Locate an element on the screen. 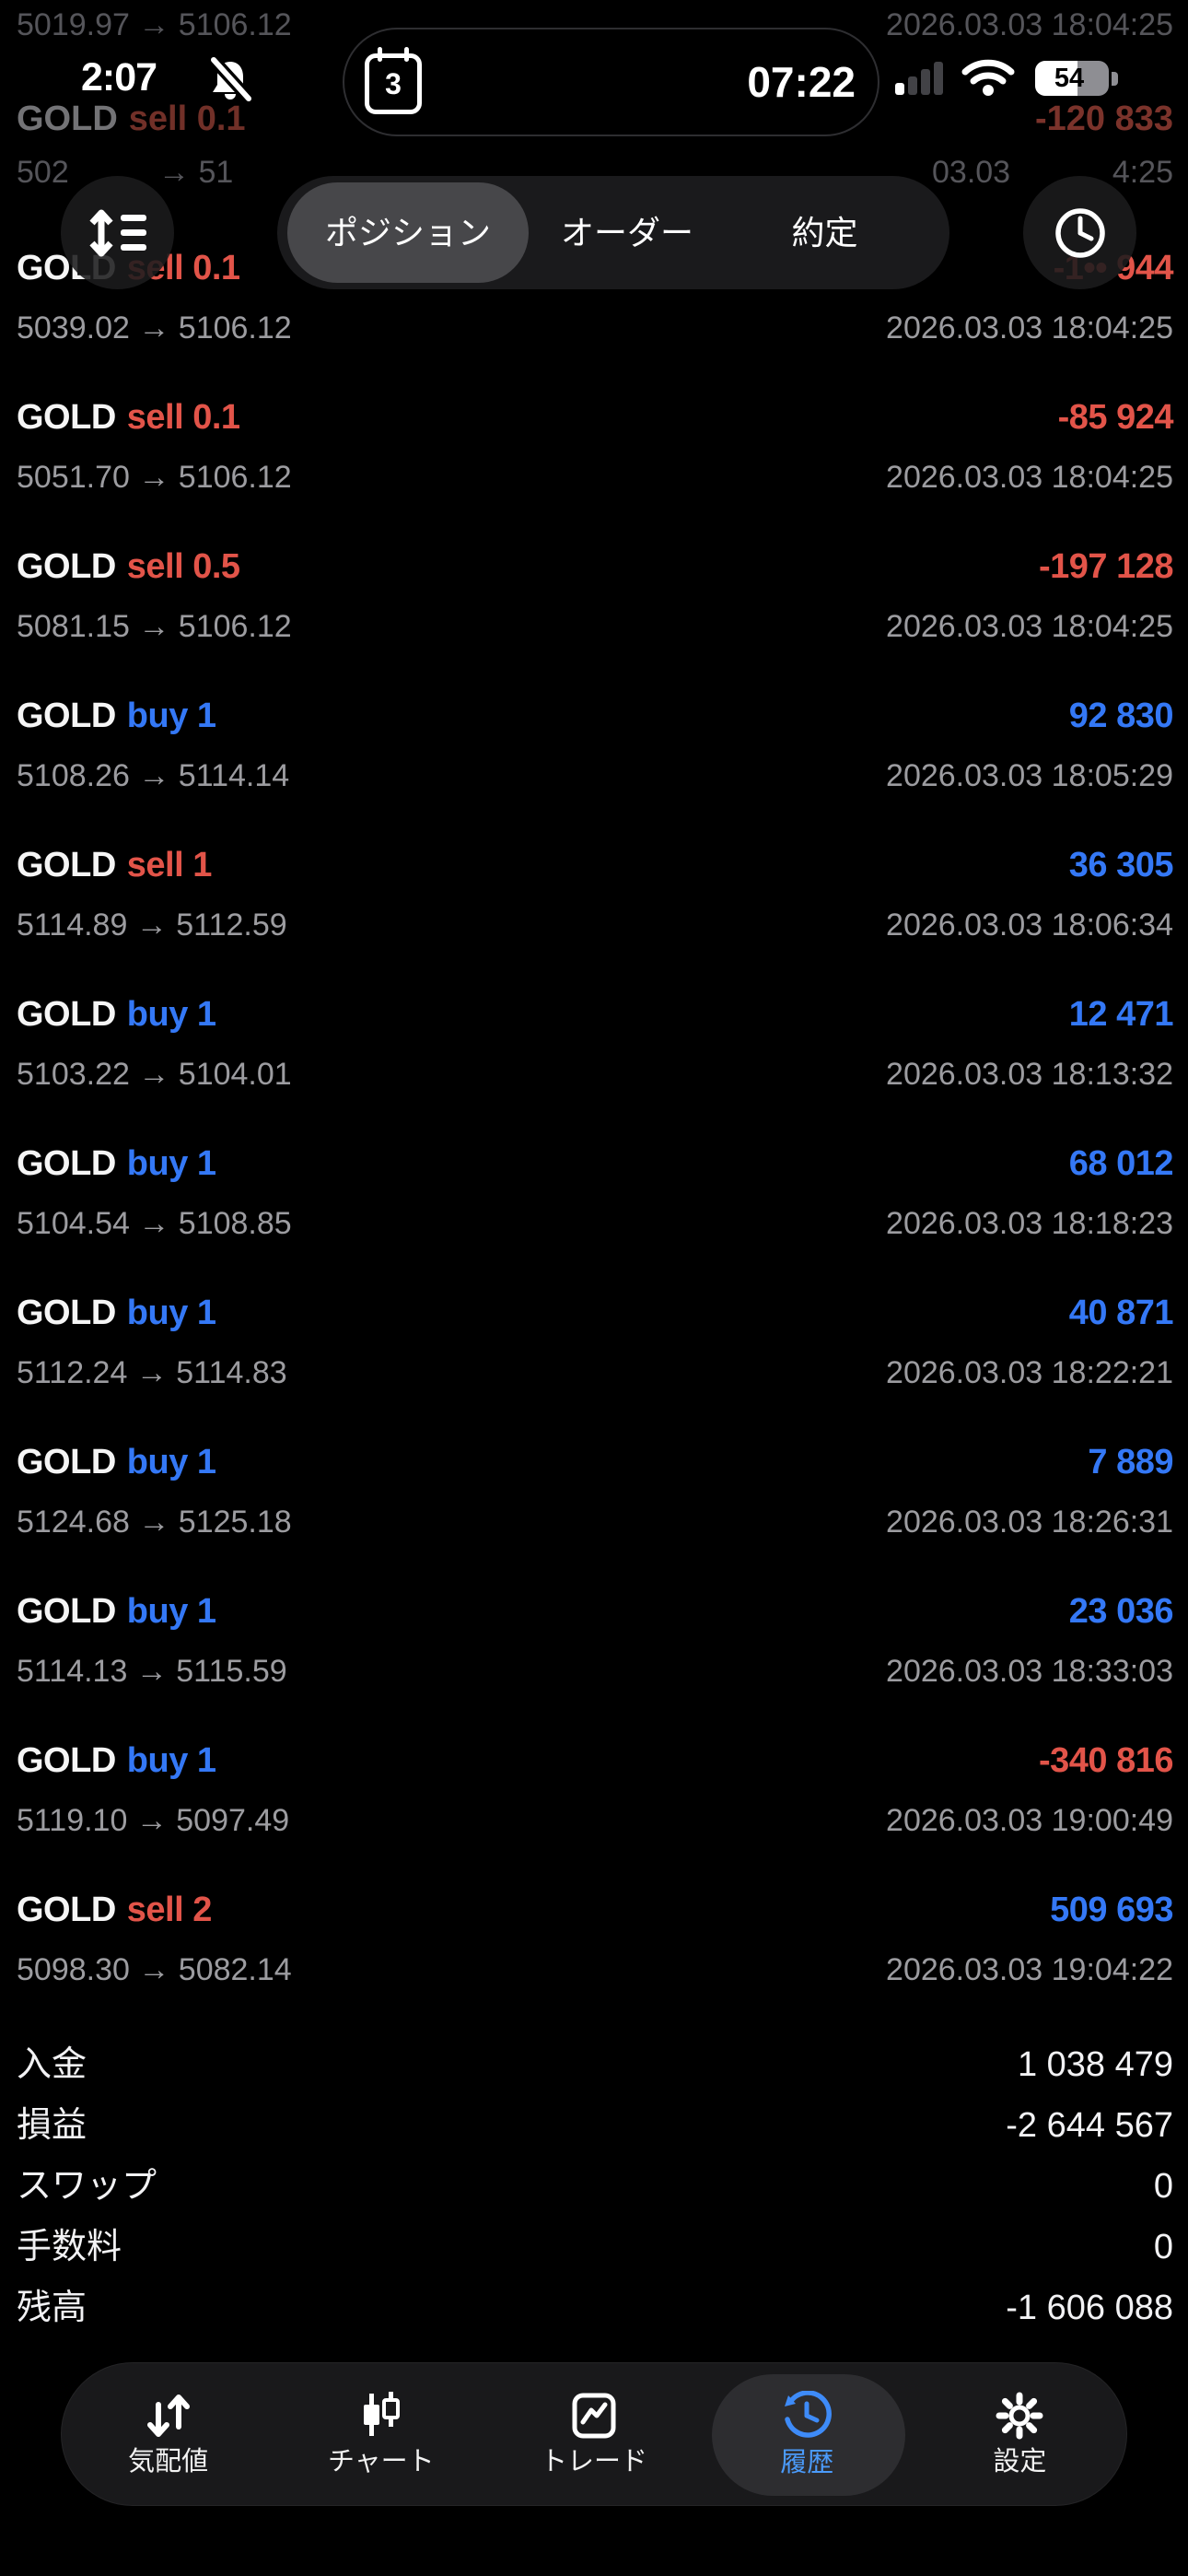 Image resolution: width=1188 pixels, height=2576 pixels. trade-side: sell 0.1 is located at coordinates (183, 417).